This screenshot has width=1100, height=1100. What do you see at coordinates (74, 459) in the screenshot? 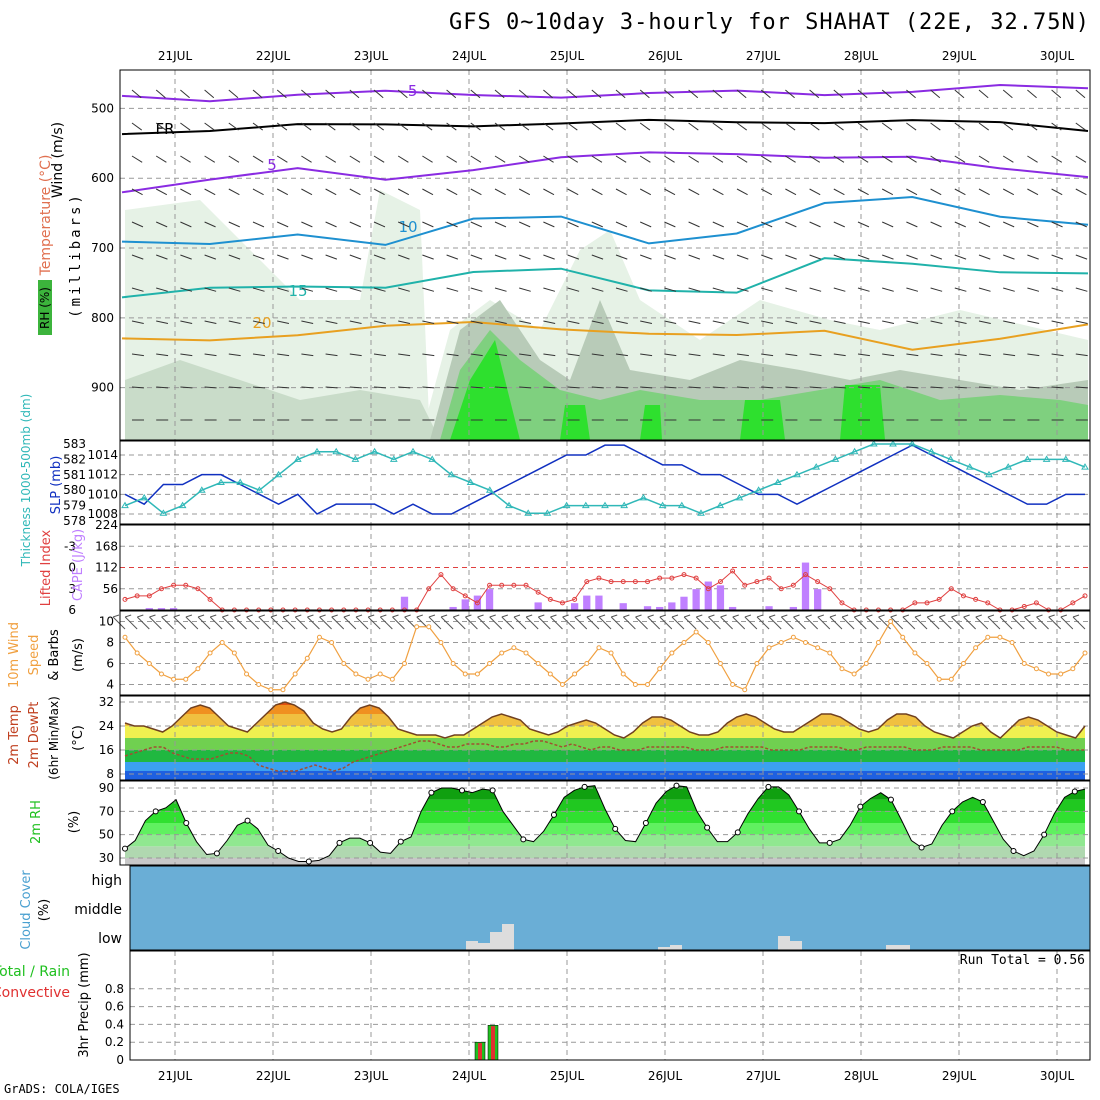
I see `ytick-thick-4: 582` at bounding box center [74, 459].